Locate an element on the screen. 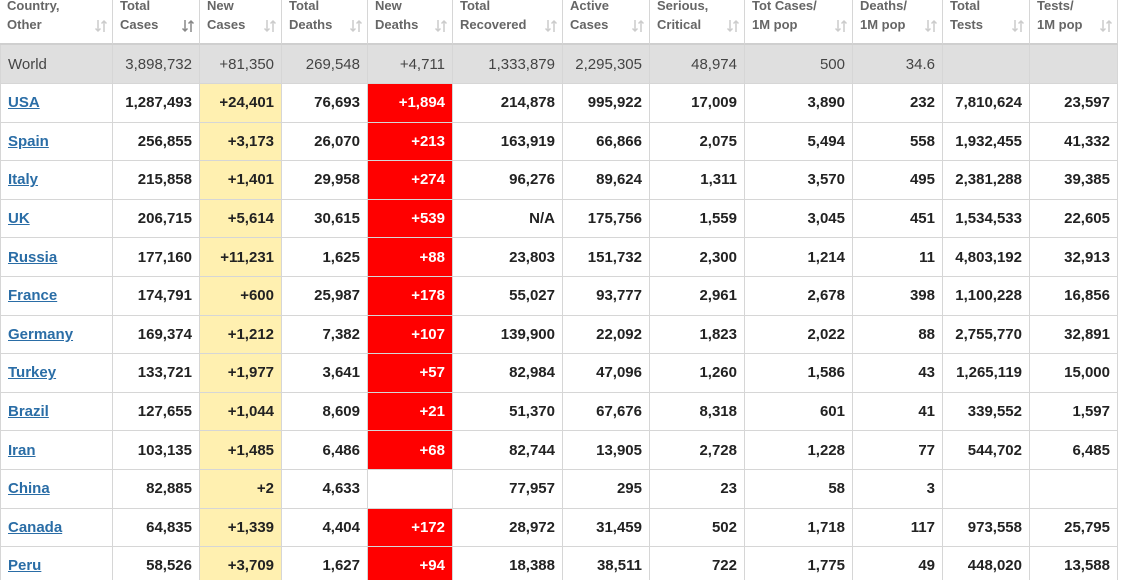 Image resolution: width=1121 pixels, height=580 pixels. cell-value: 2,075 is located at coordinates (718, 141).